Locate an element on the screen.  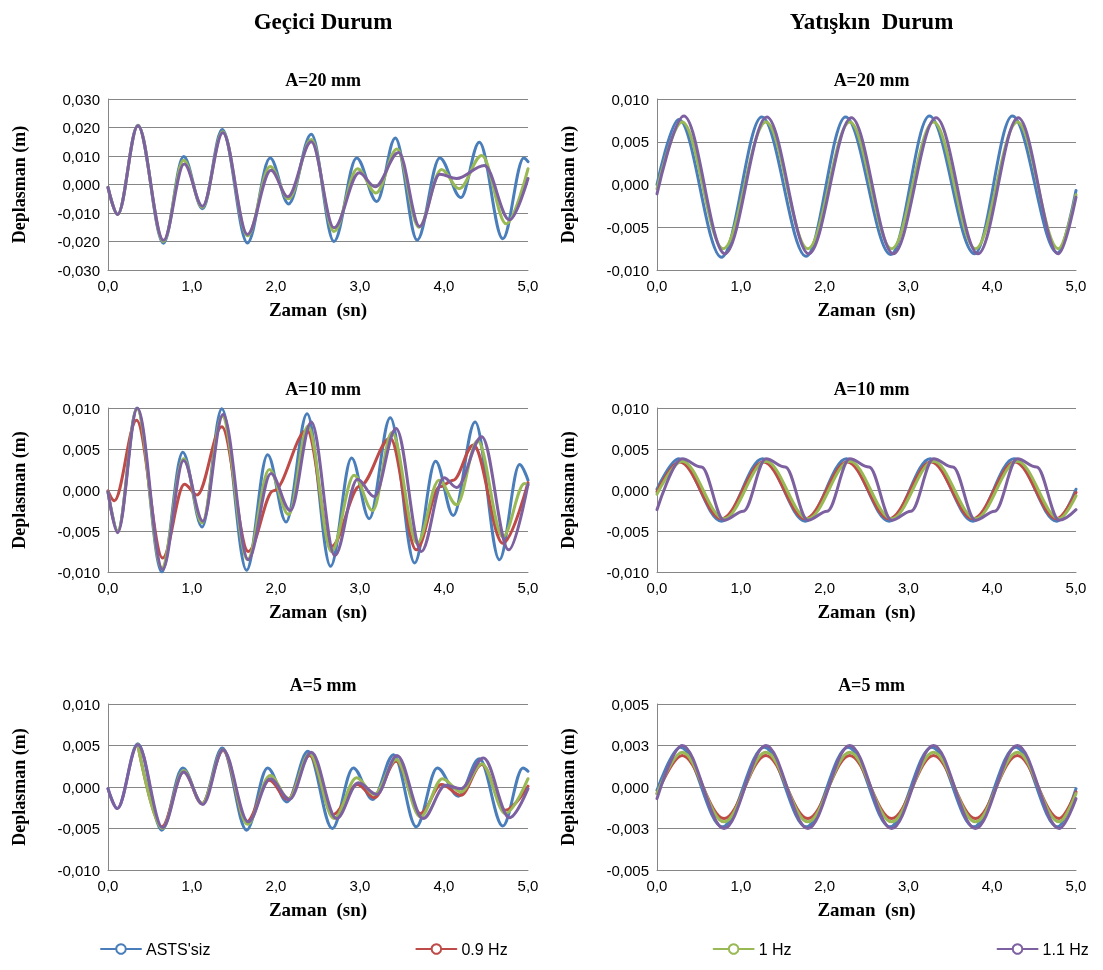
y-tick-label: 0,030 is located at coordinates (81, 99).